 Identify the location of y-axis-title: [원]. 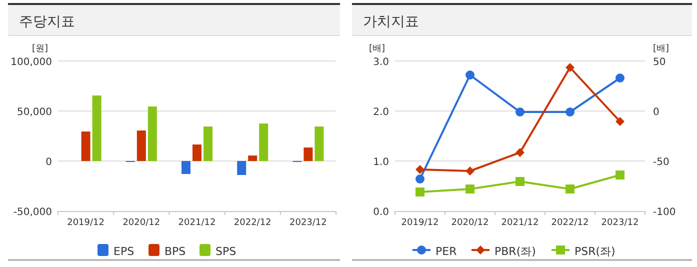
(40, 49).